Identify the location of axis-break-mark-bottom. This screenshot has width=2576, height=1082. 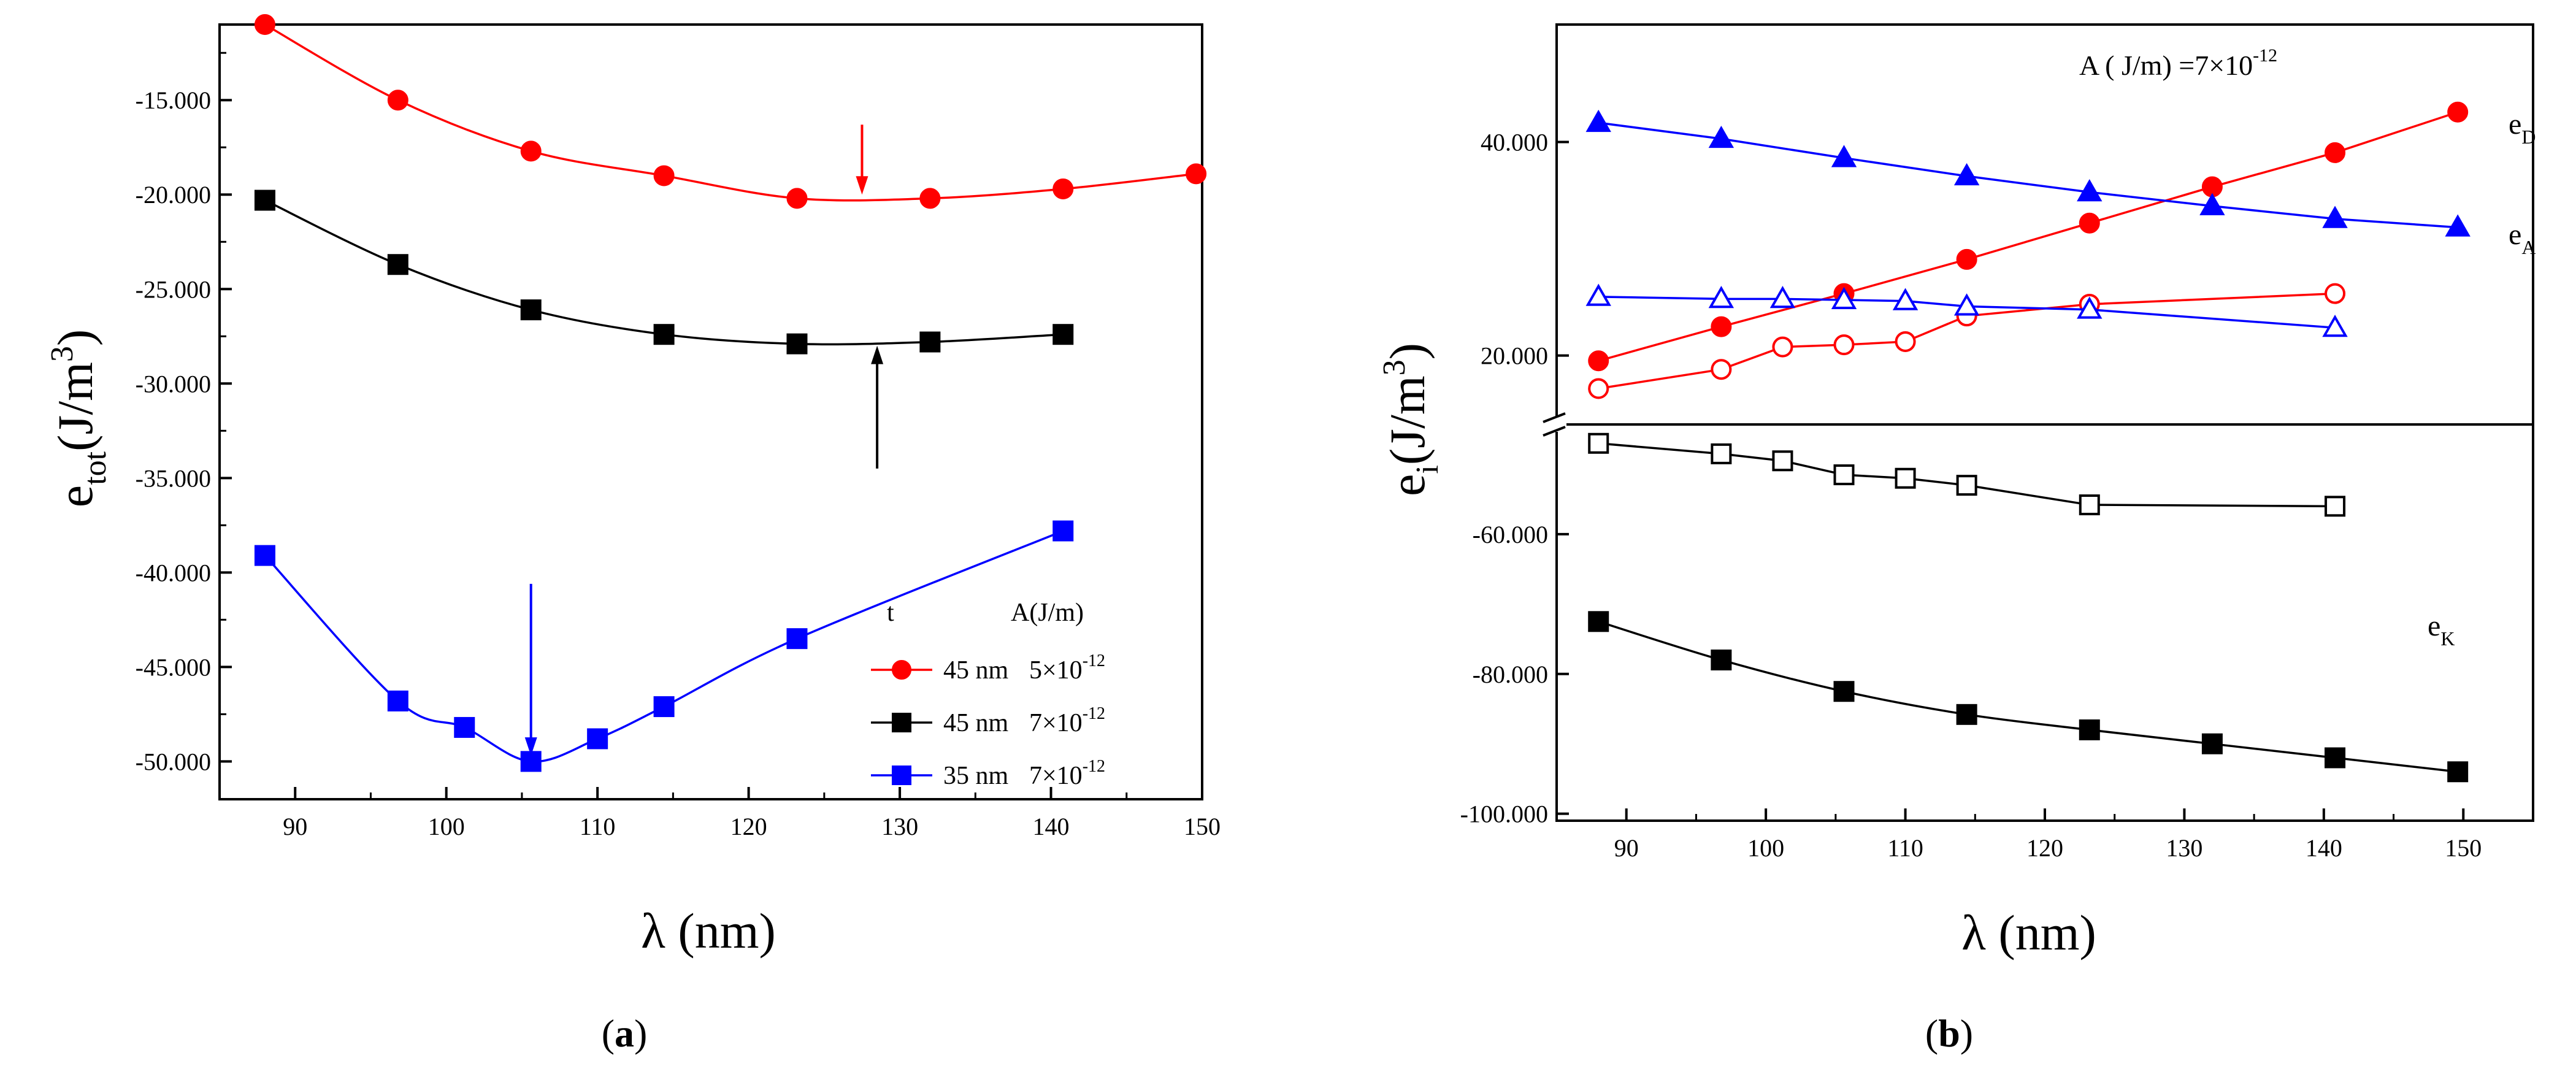
(1554, 431).